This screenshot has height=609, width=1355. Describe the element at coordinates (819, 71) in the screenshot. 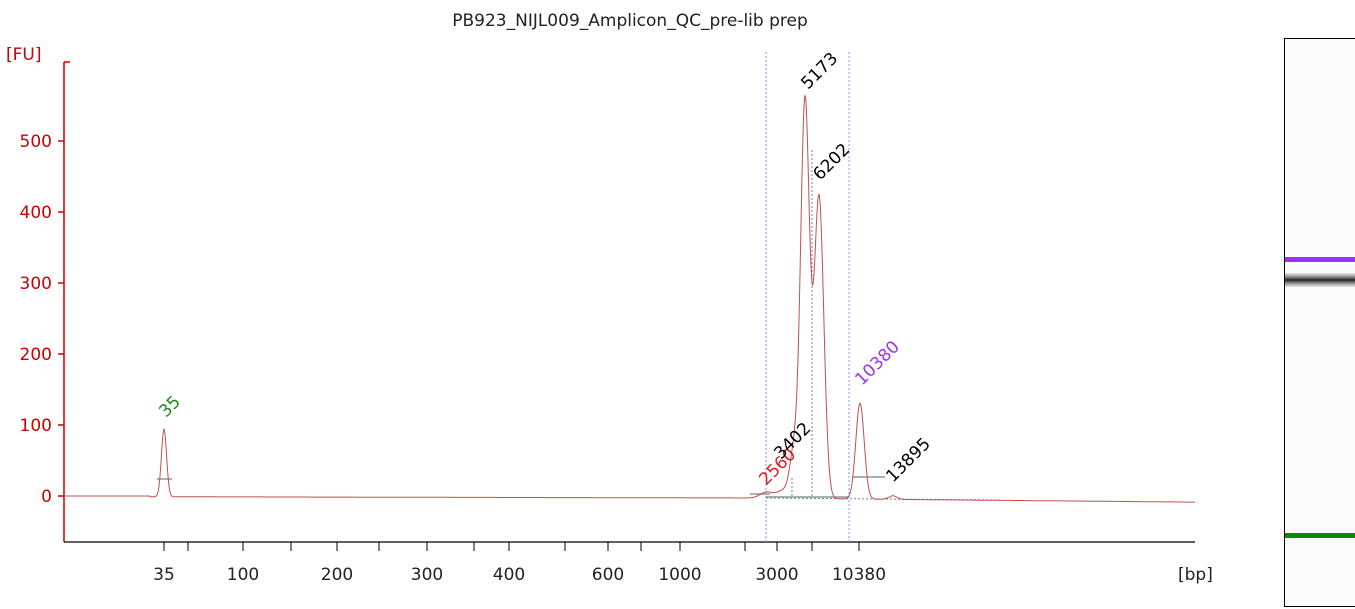

I see `peak-label-5173: 5173` at that location.